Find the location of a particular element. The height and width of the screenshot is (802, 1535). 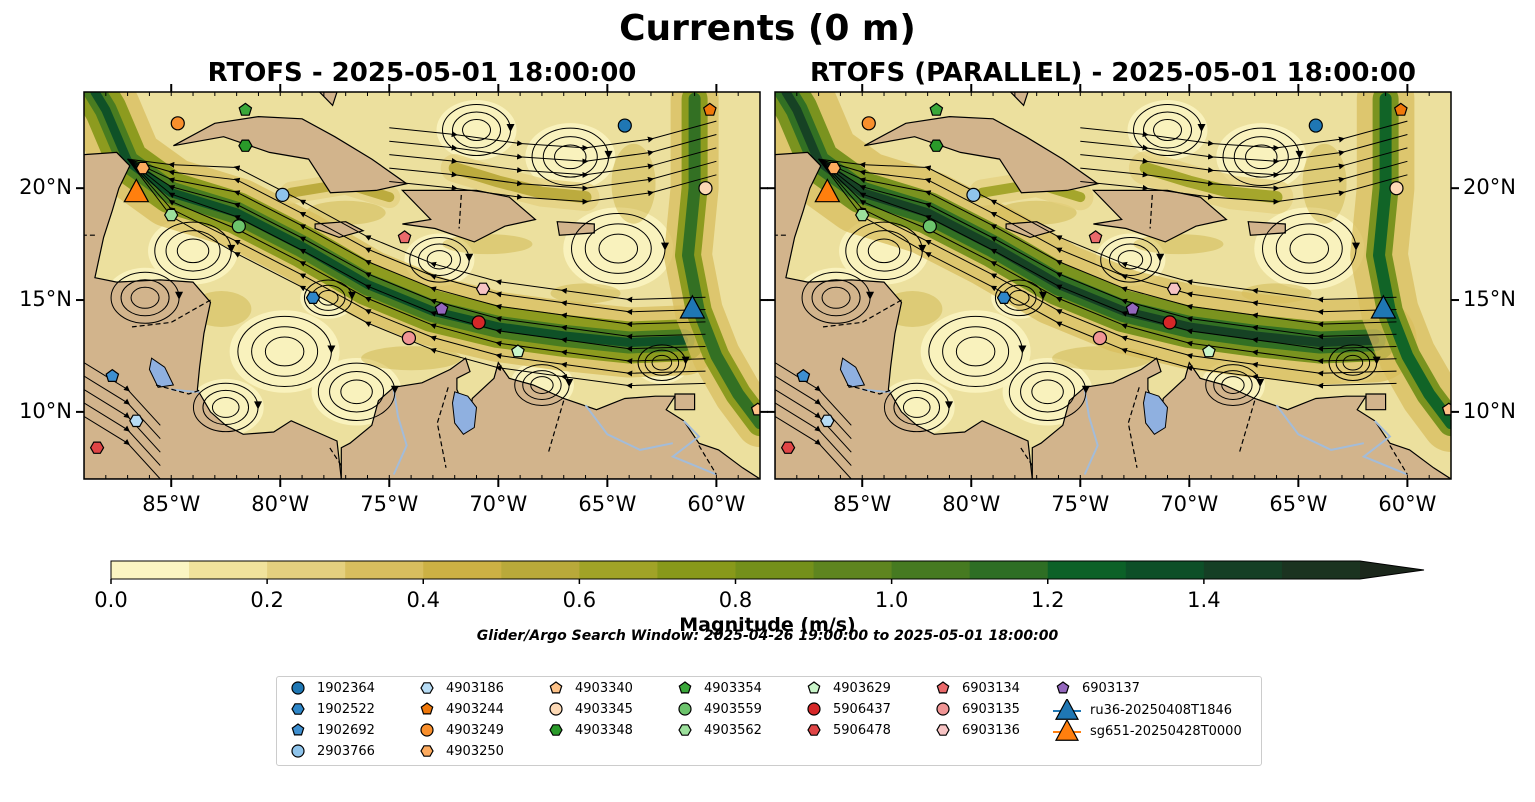

legend-entry: sg651-20250428T0000 is located at coordinates (1147, 731).